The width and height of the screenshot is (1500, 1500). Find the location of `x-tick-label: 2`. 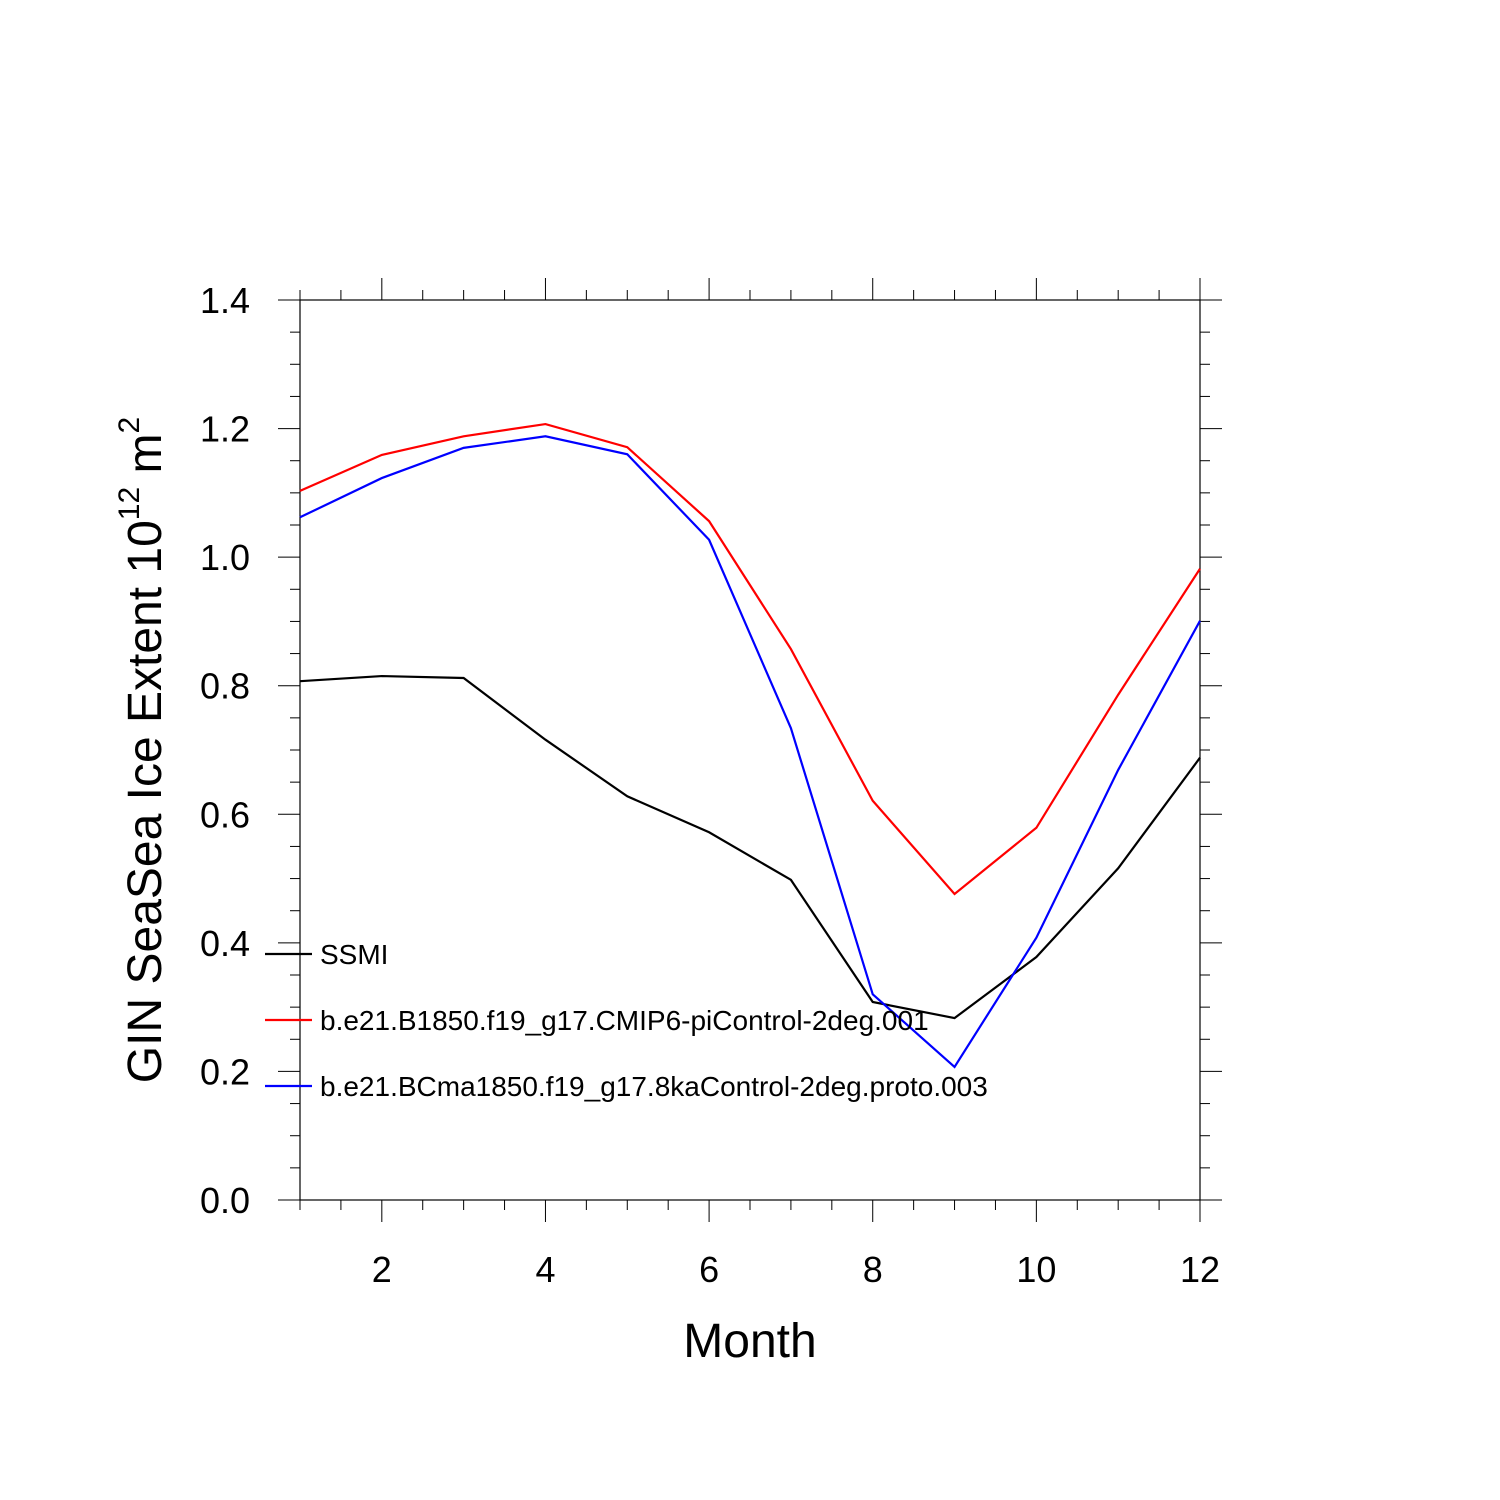

x-tick-label: 2 is located at coordinates (382, 1269).